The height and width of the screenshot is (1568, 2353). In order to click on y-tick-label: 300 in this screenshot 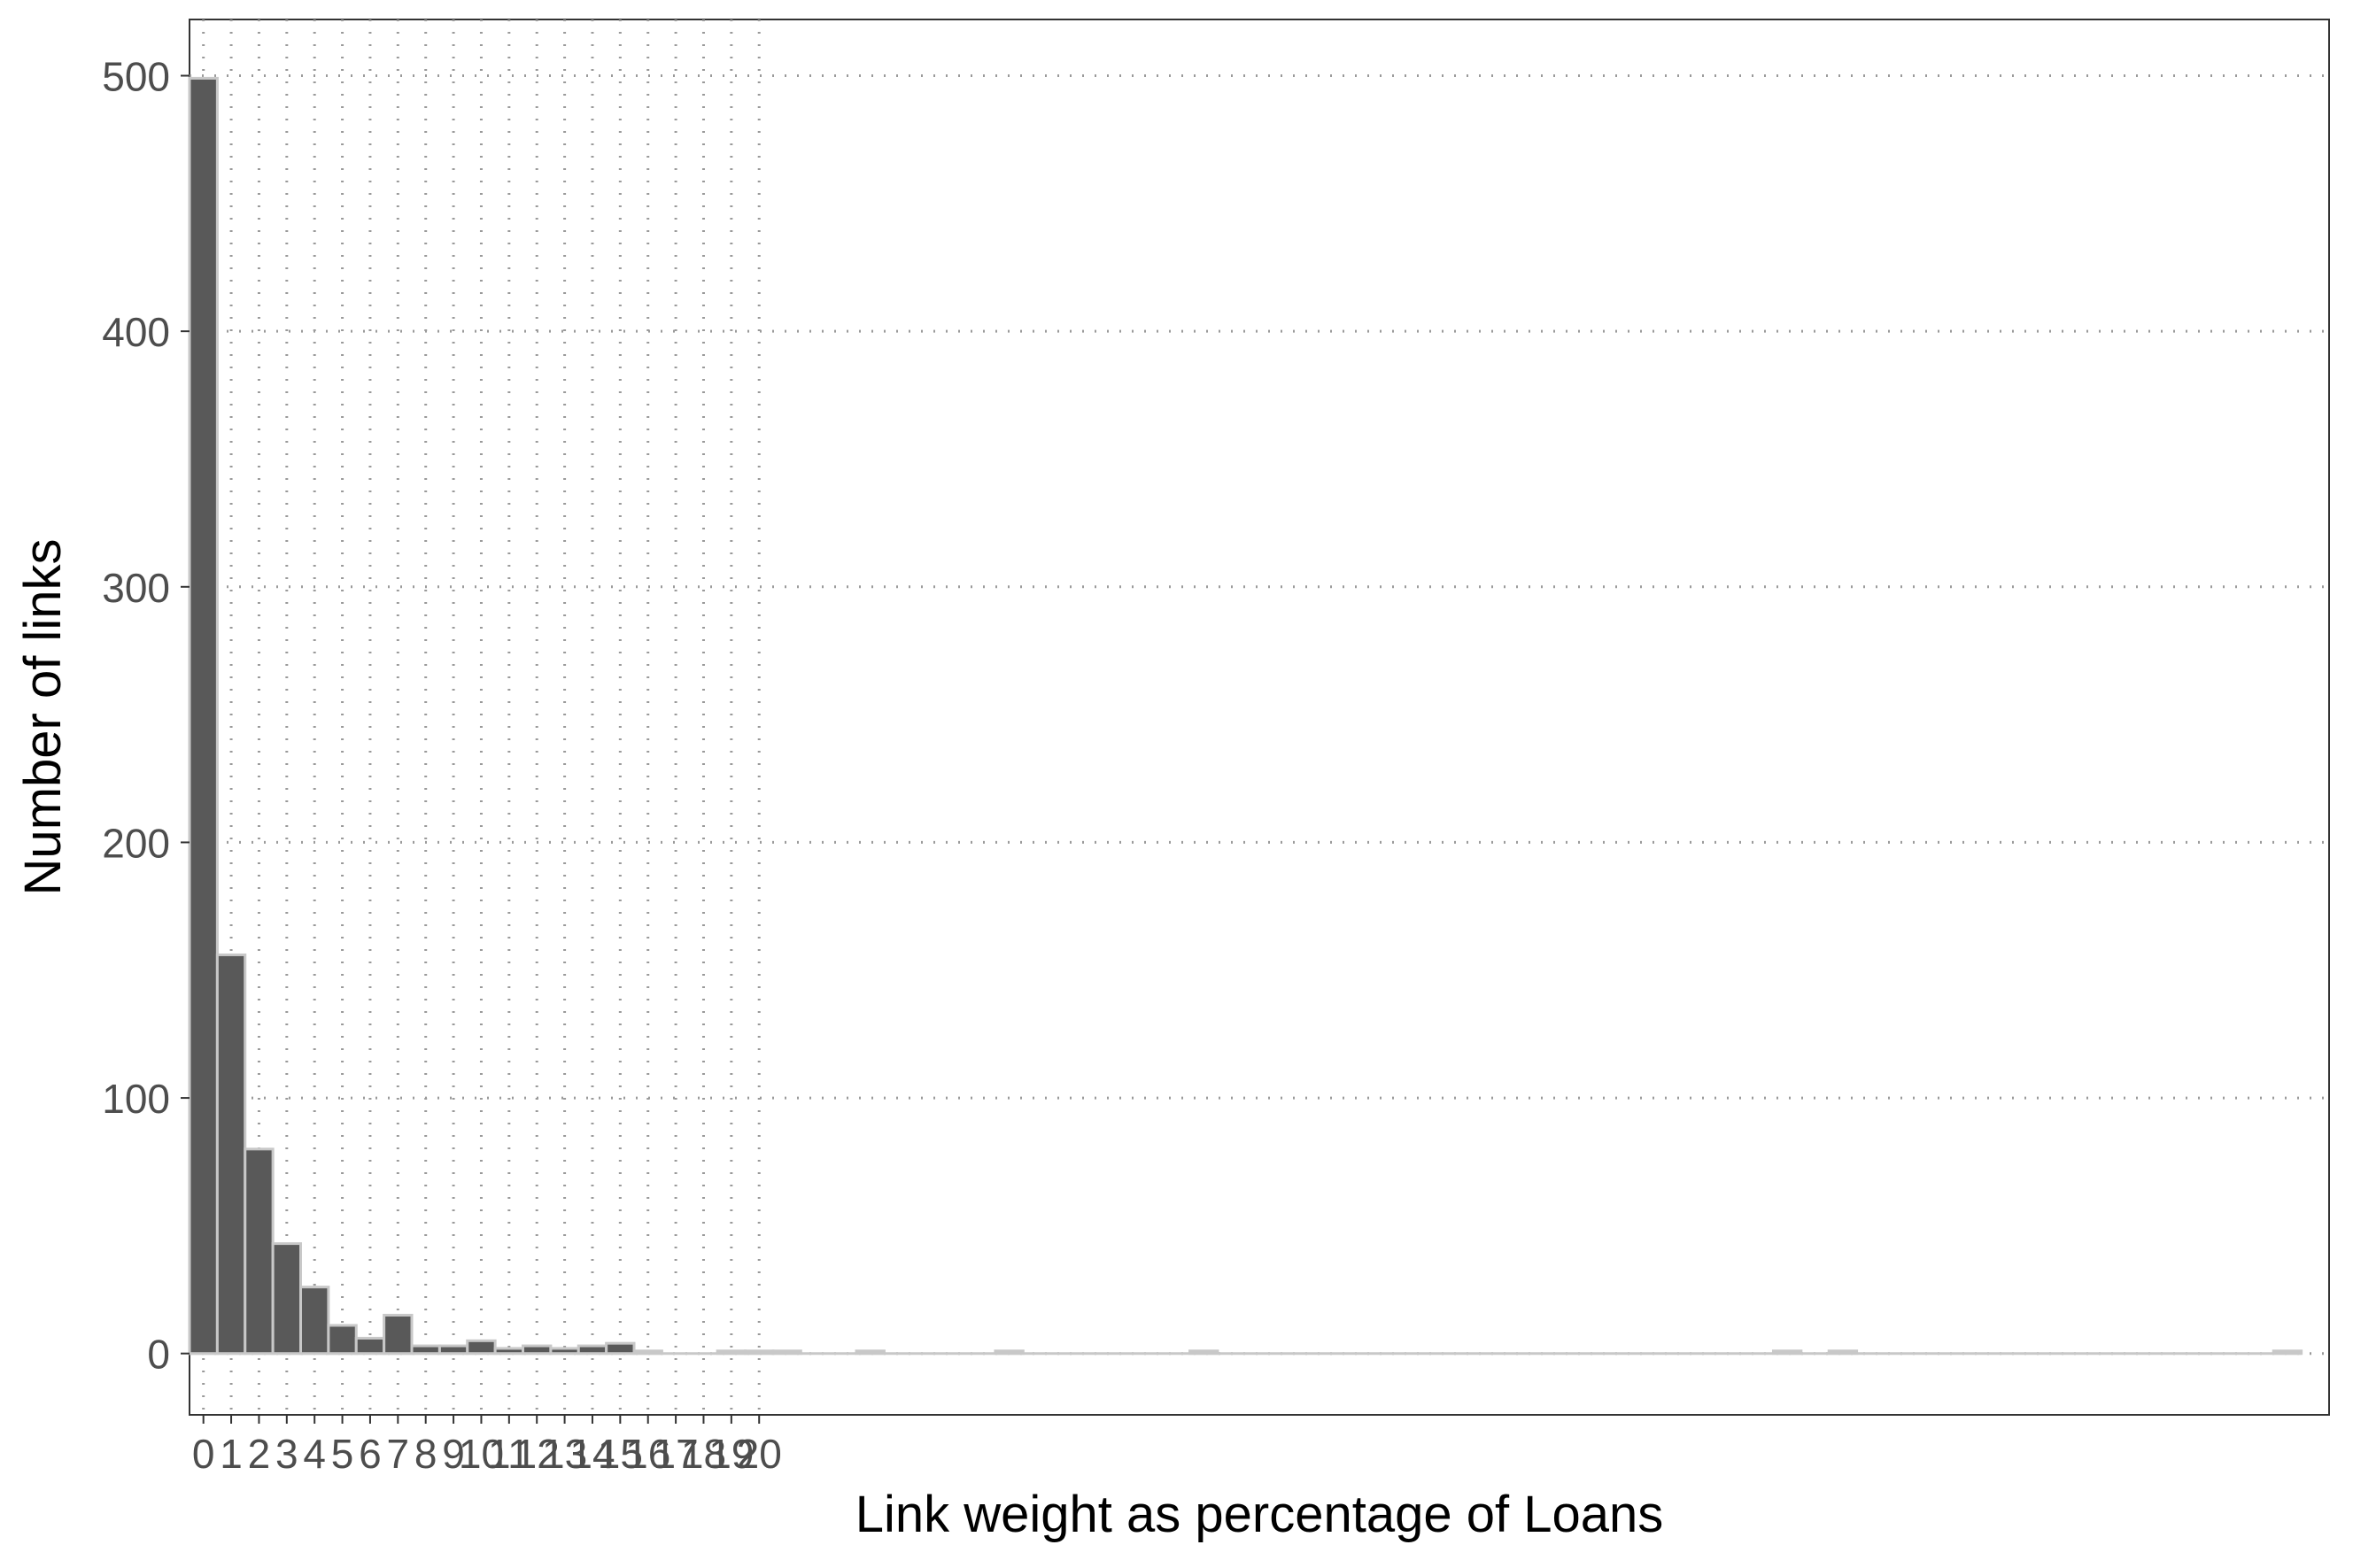, I will do `click(136, 588)`.